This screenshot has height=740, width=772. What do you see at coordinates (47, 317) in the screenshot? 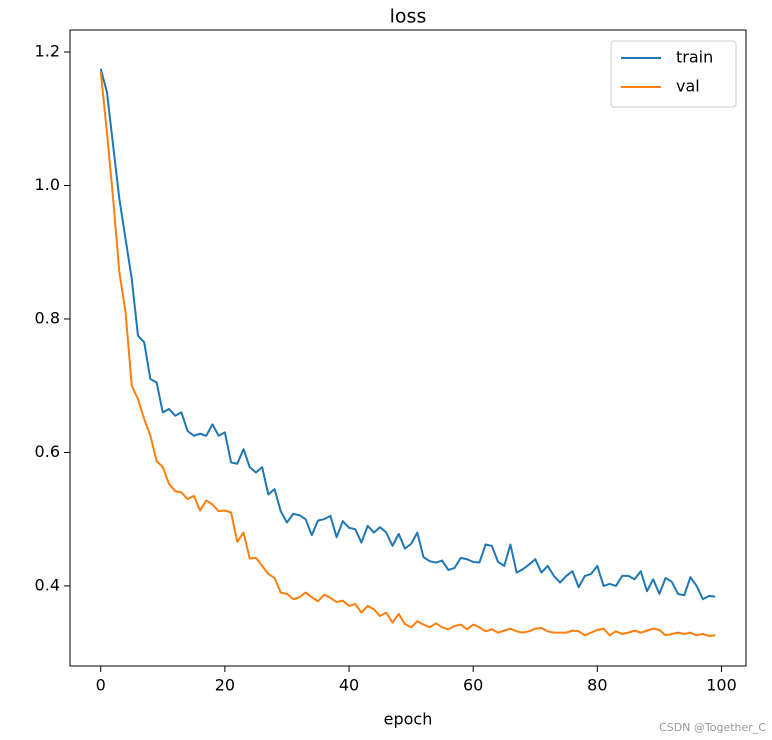
I see `y-tick-label: 0.8` at bounding box center [47, 317].